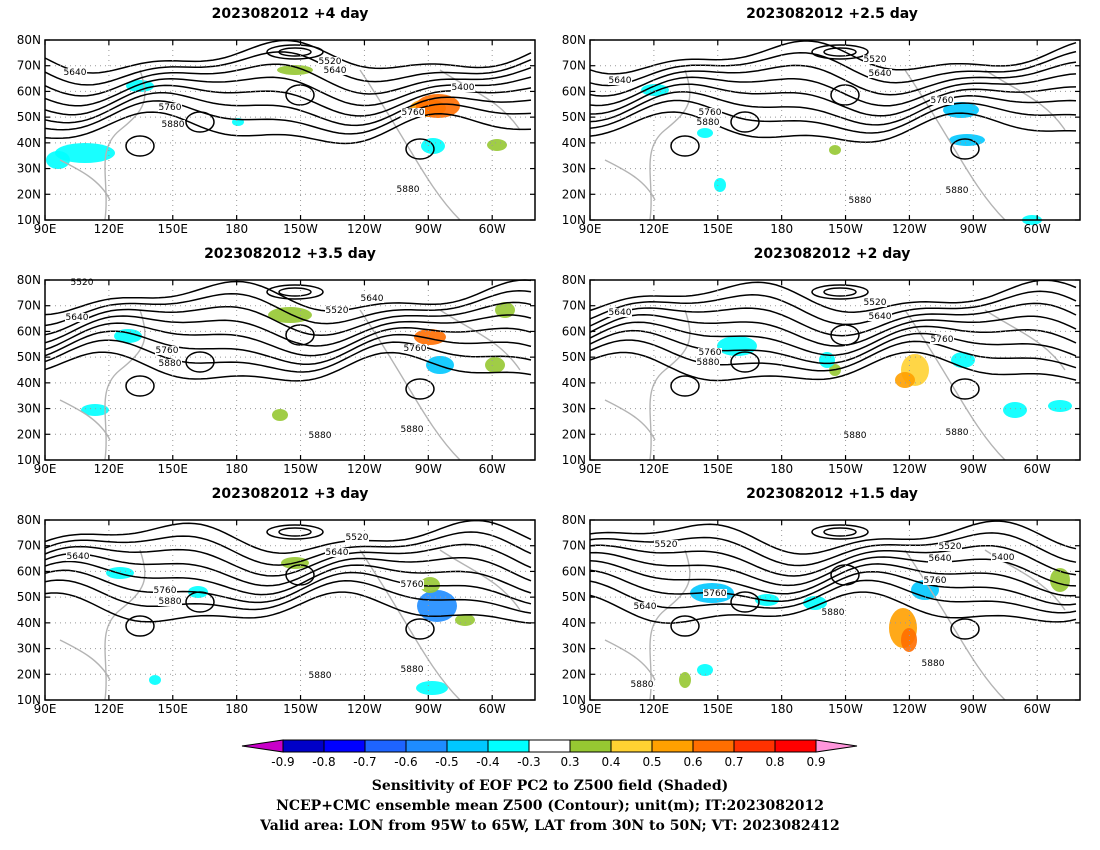  I want to click on lat-label: 10N, so click(574, 700).